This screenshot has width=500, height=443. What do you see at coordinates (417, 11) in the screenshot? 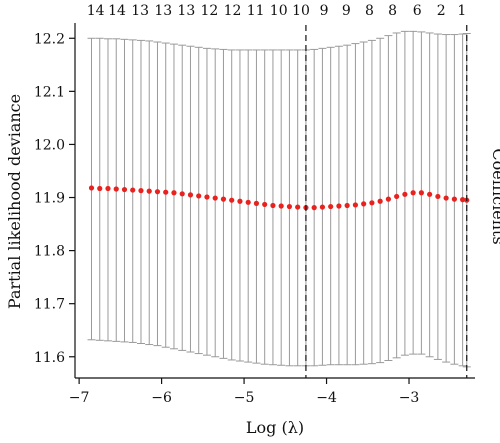
I see `top-axis-label: 6` at bounding box center [417, 11].